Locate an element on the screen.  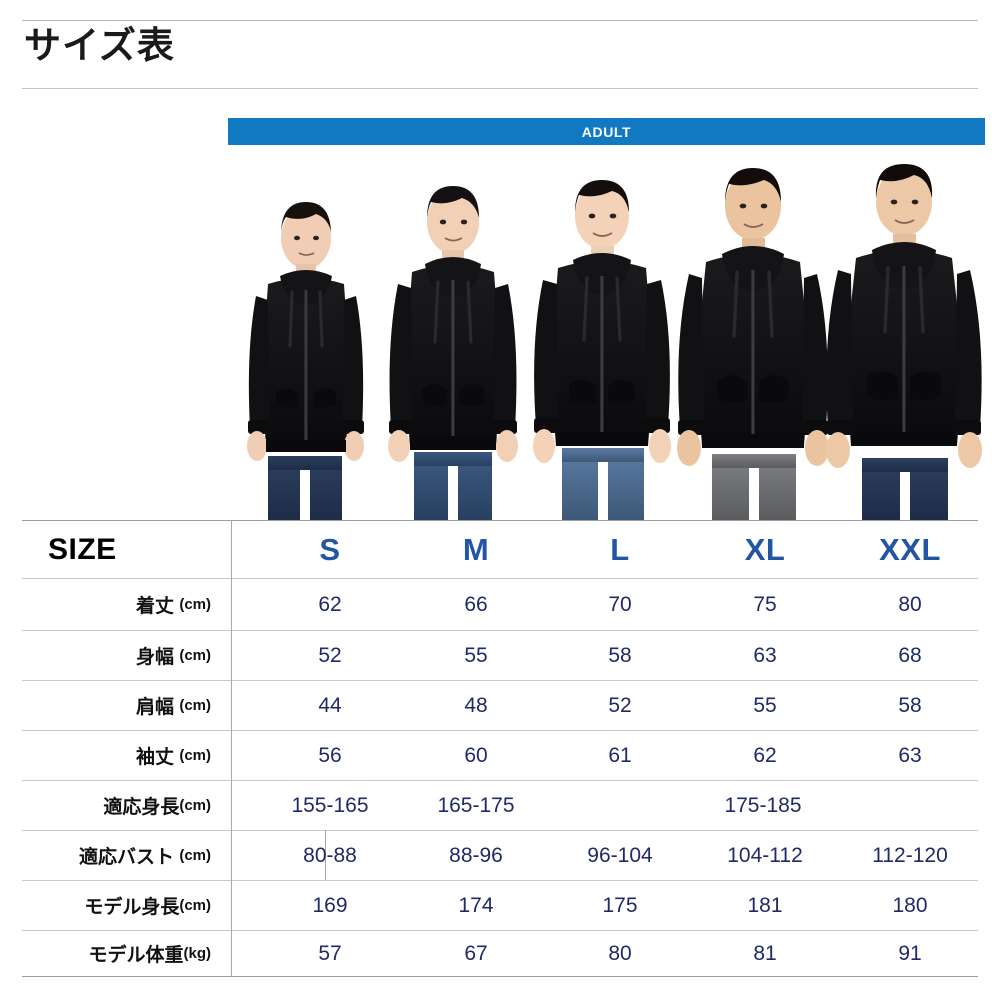
cell-chest-width-s: 52 is located at coordinates (330, 655).